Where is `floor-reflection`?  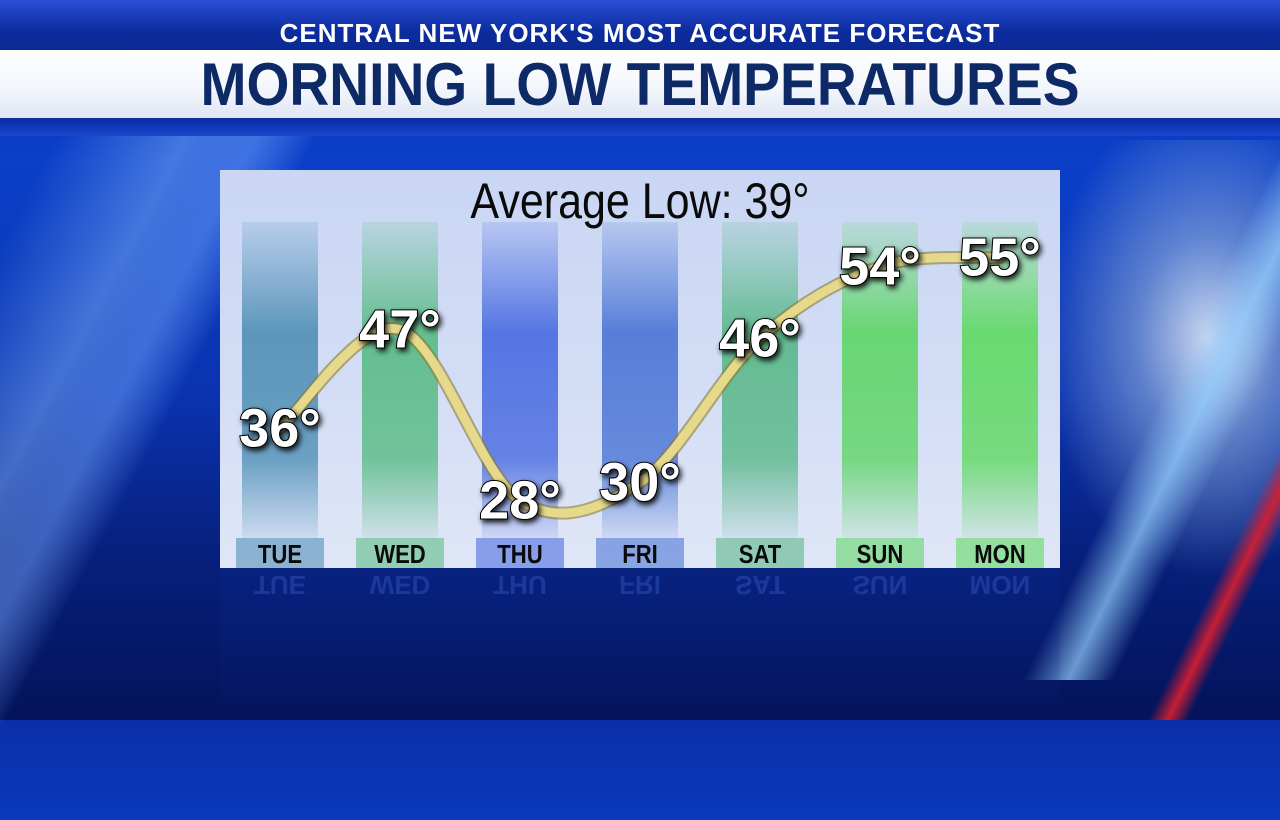
floor-reflection is located at coordinates (640, 644).